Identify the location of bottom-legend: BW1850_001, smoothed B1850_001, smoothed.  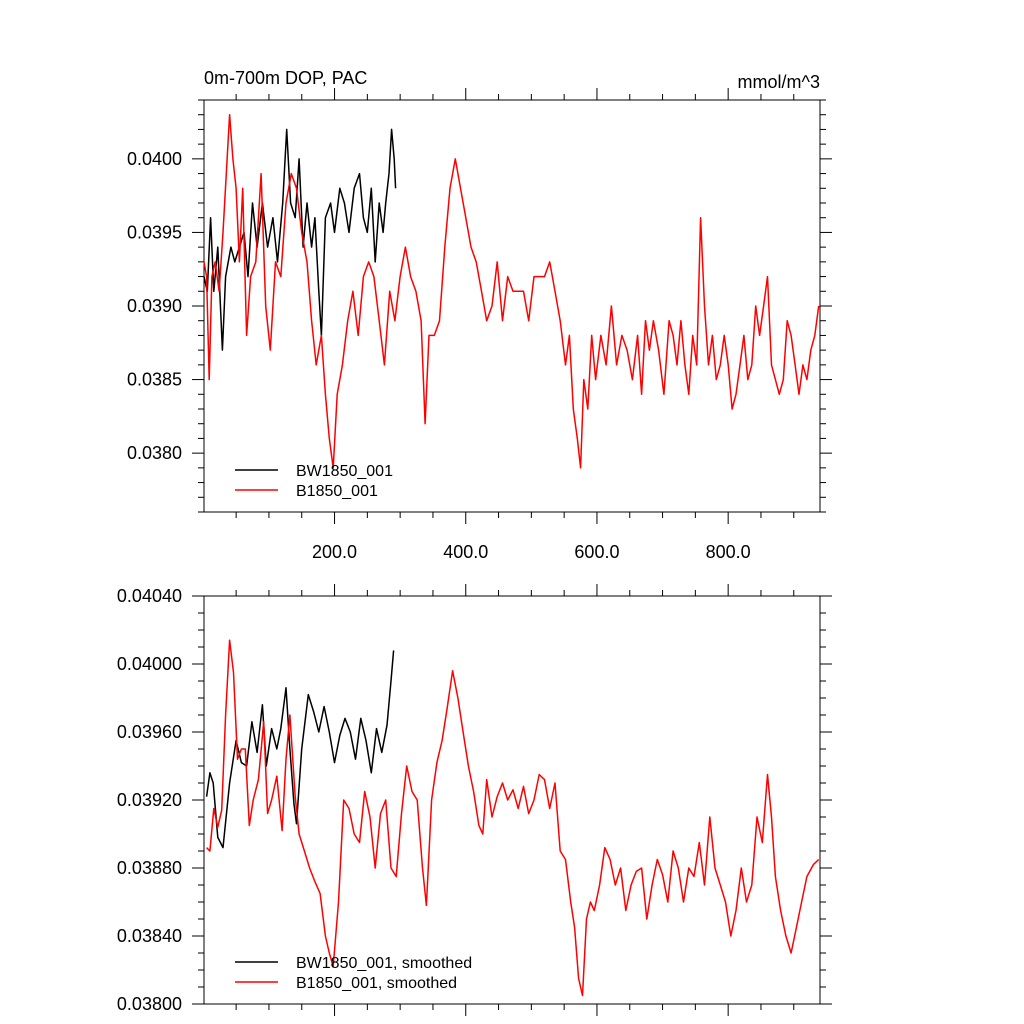
(353, 973).